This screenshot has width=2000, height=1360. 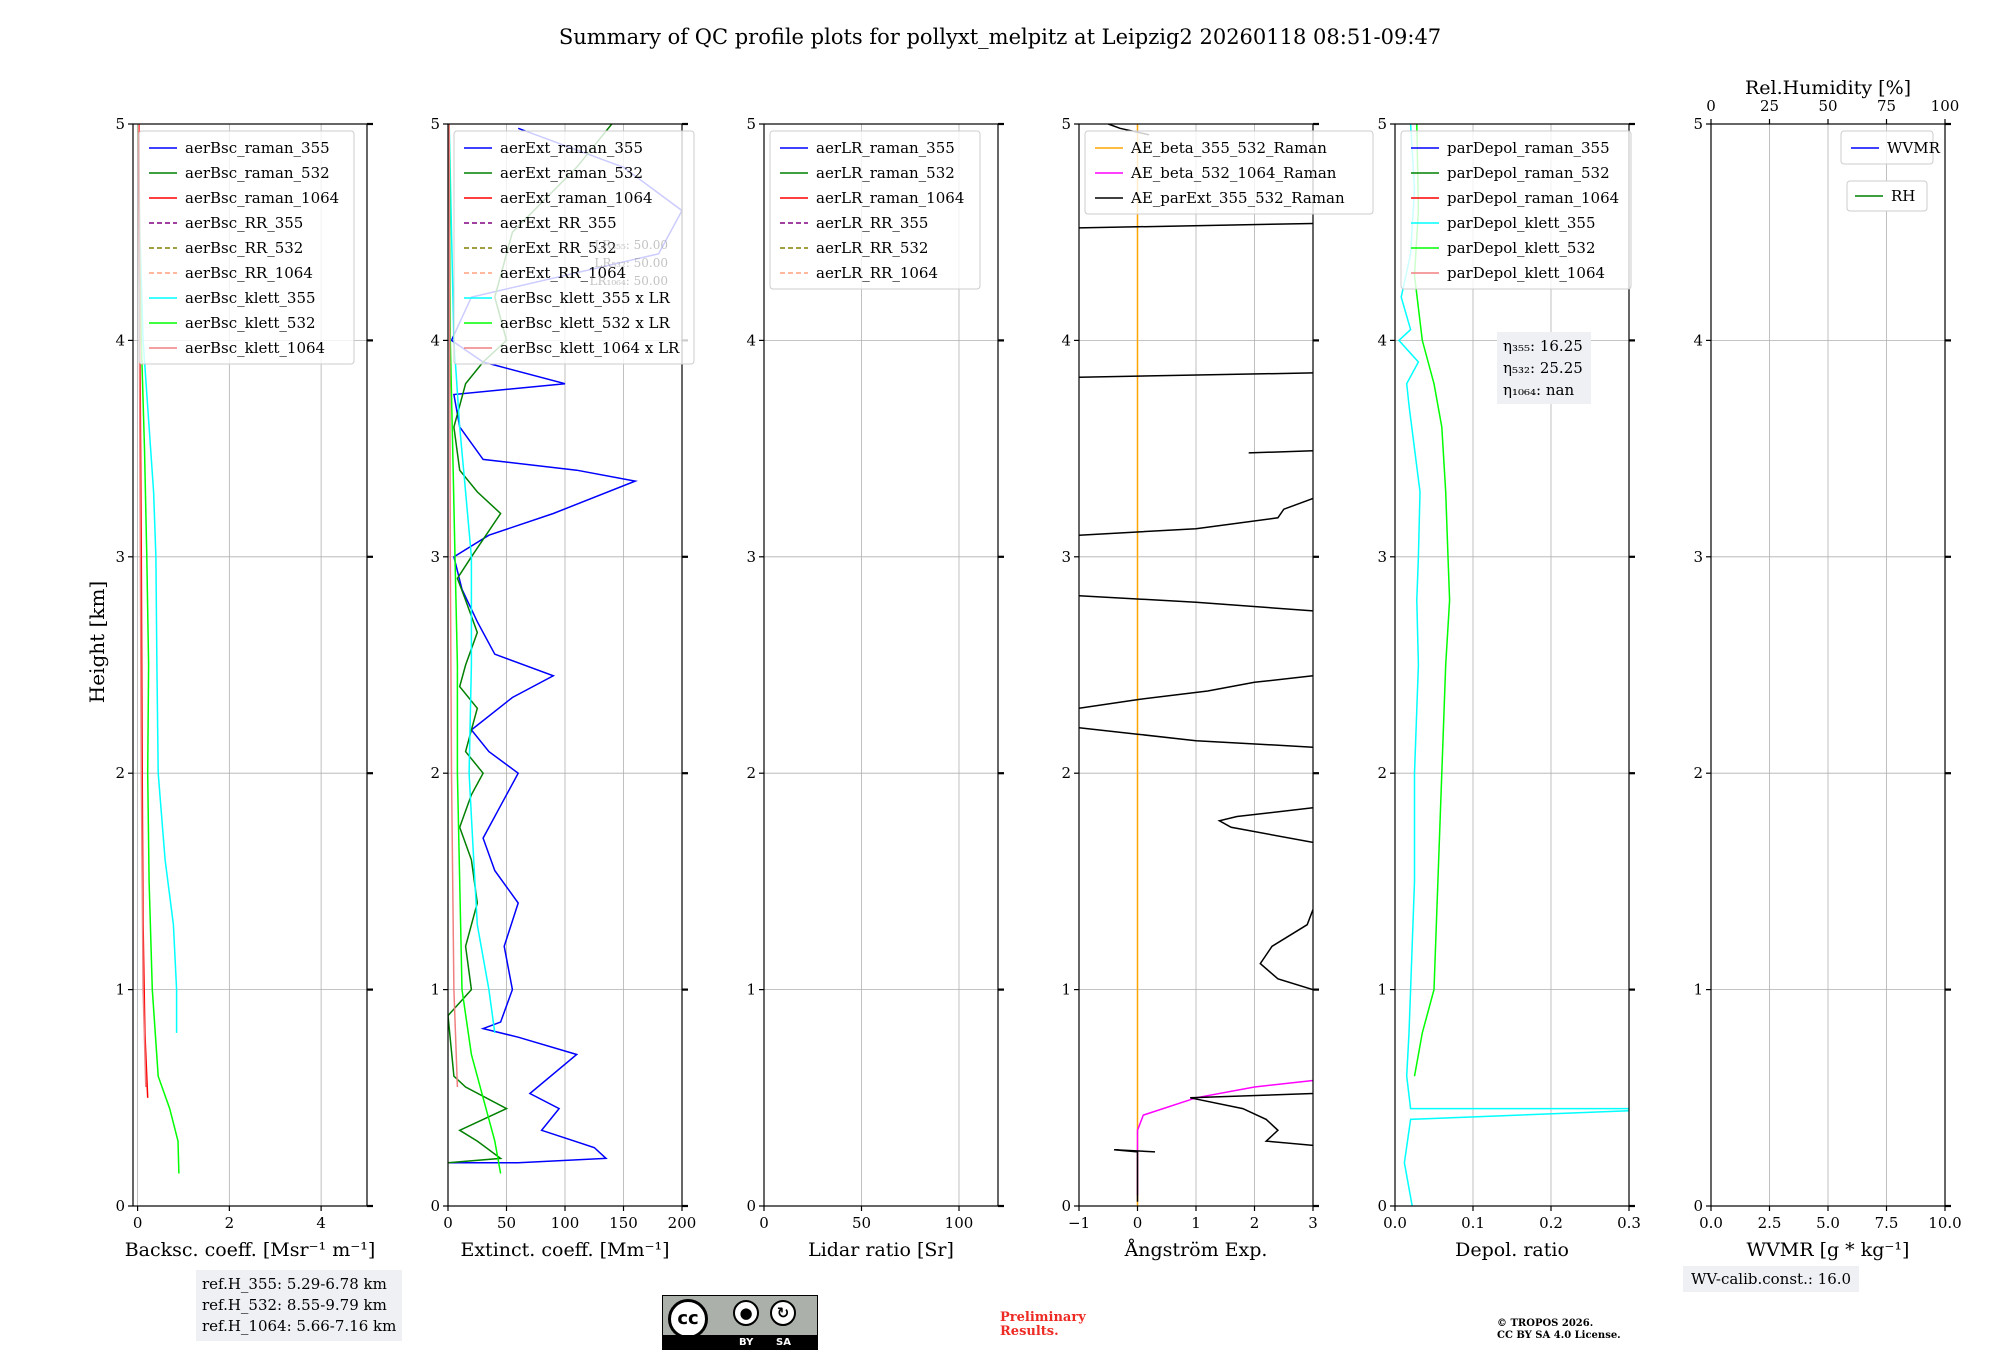 What do you see at coordinates (571, 173) in the screenshot?
I see `legend-label-1: aerExt_raman_532` at bounding box center [571, 173].